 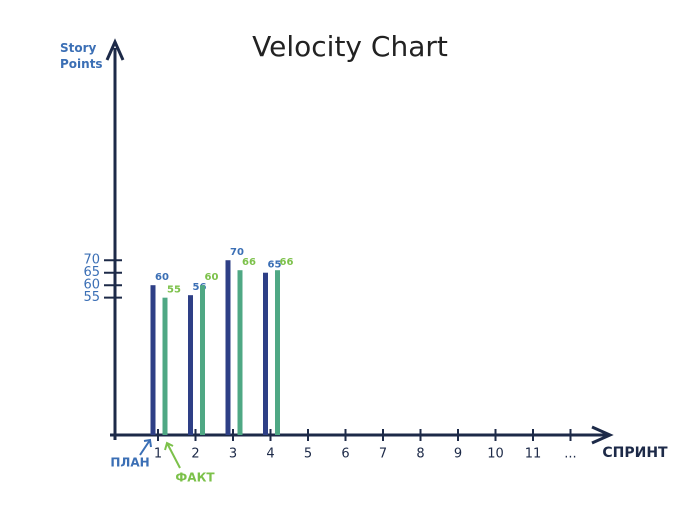 What do you see at coordinates (174, 290) in the screenshot?
I see `data-label: 55` at bounding box center [174, 290].